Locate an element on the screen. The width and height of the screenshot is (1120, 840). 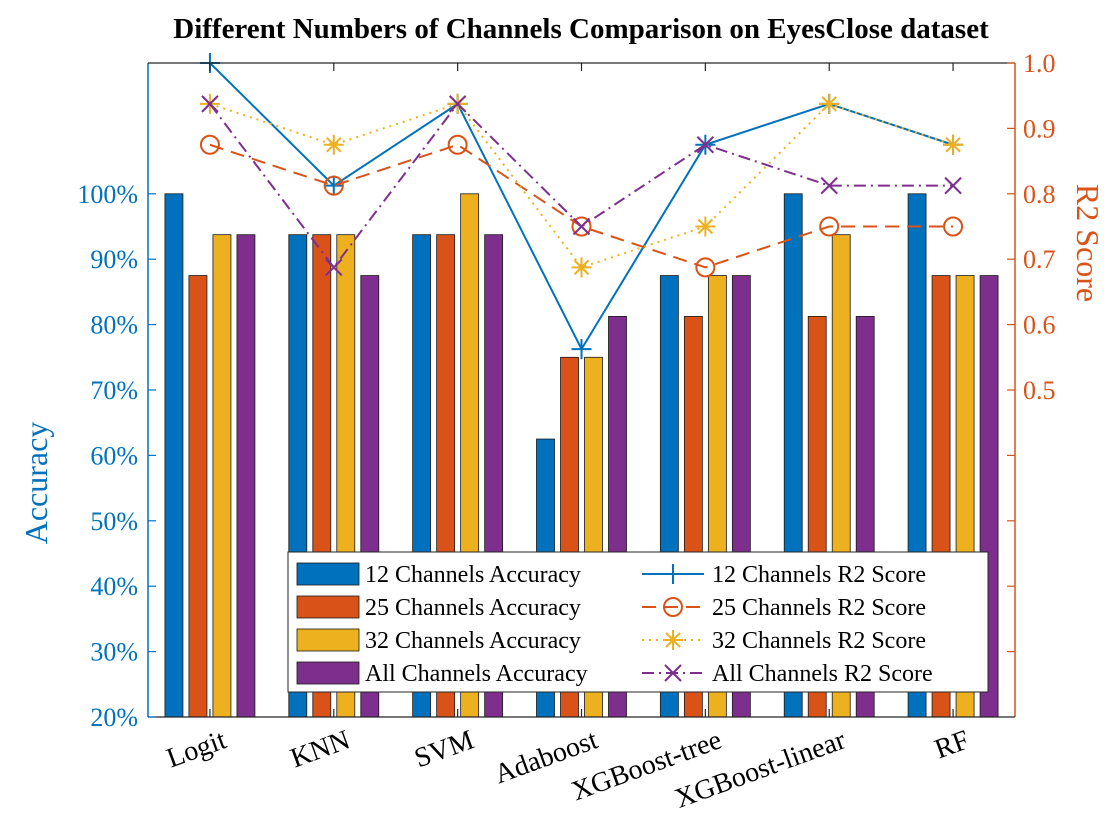
x-tick-label-rf: RF is located at coordinates (952, 744).